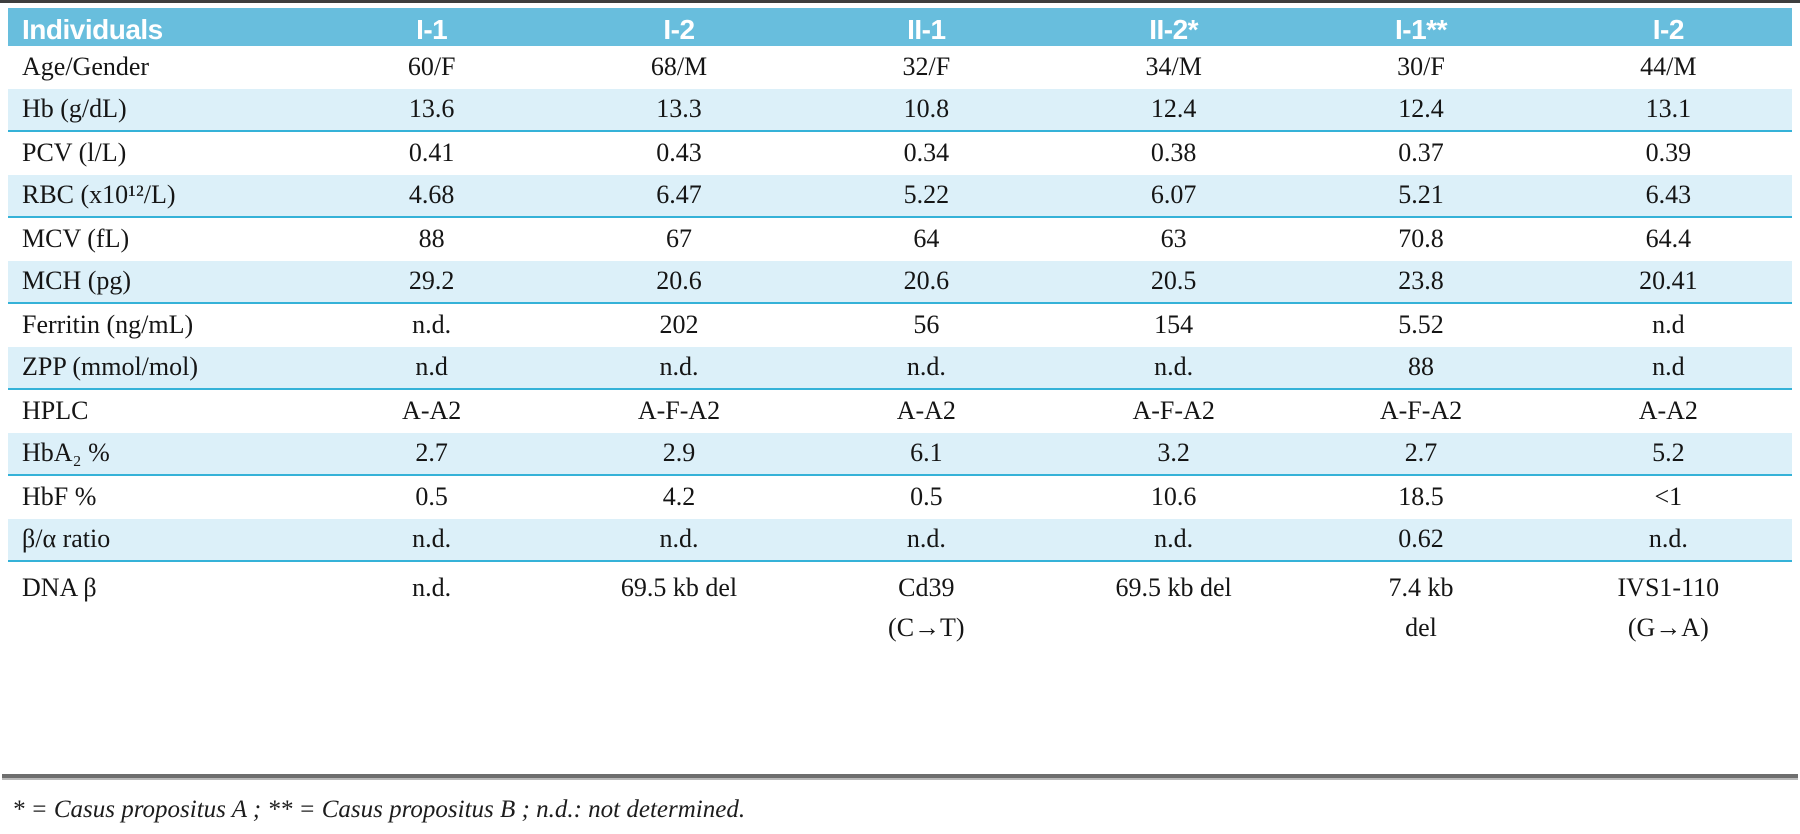 This screenshot has height=834, width=1800. I want to click on table-cell: 34/M, so click(1173, 67).